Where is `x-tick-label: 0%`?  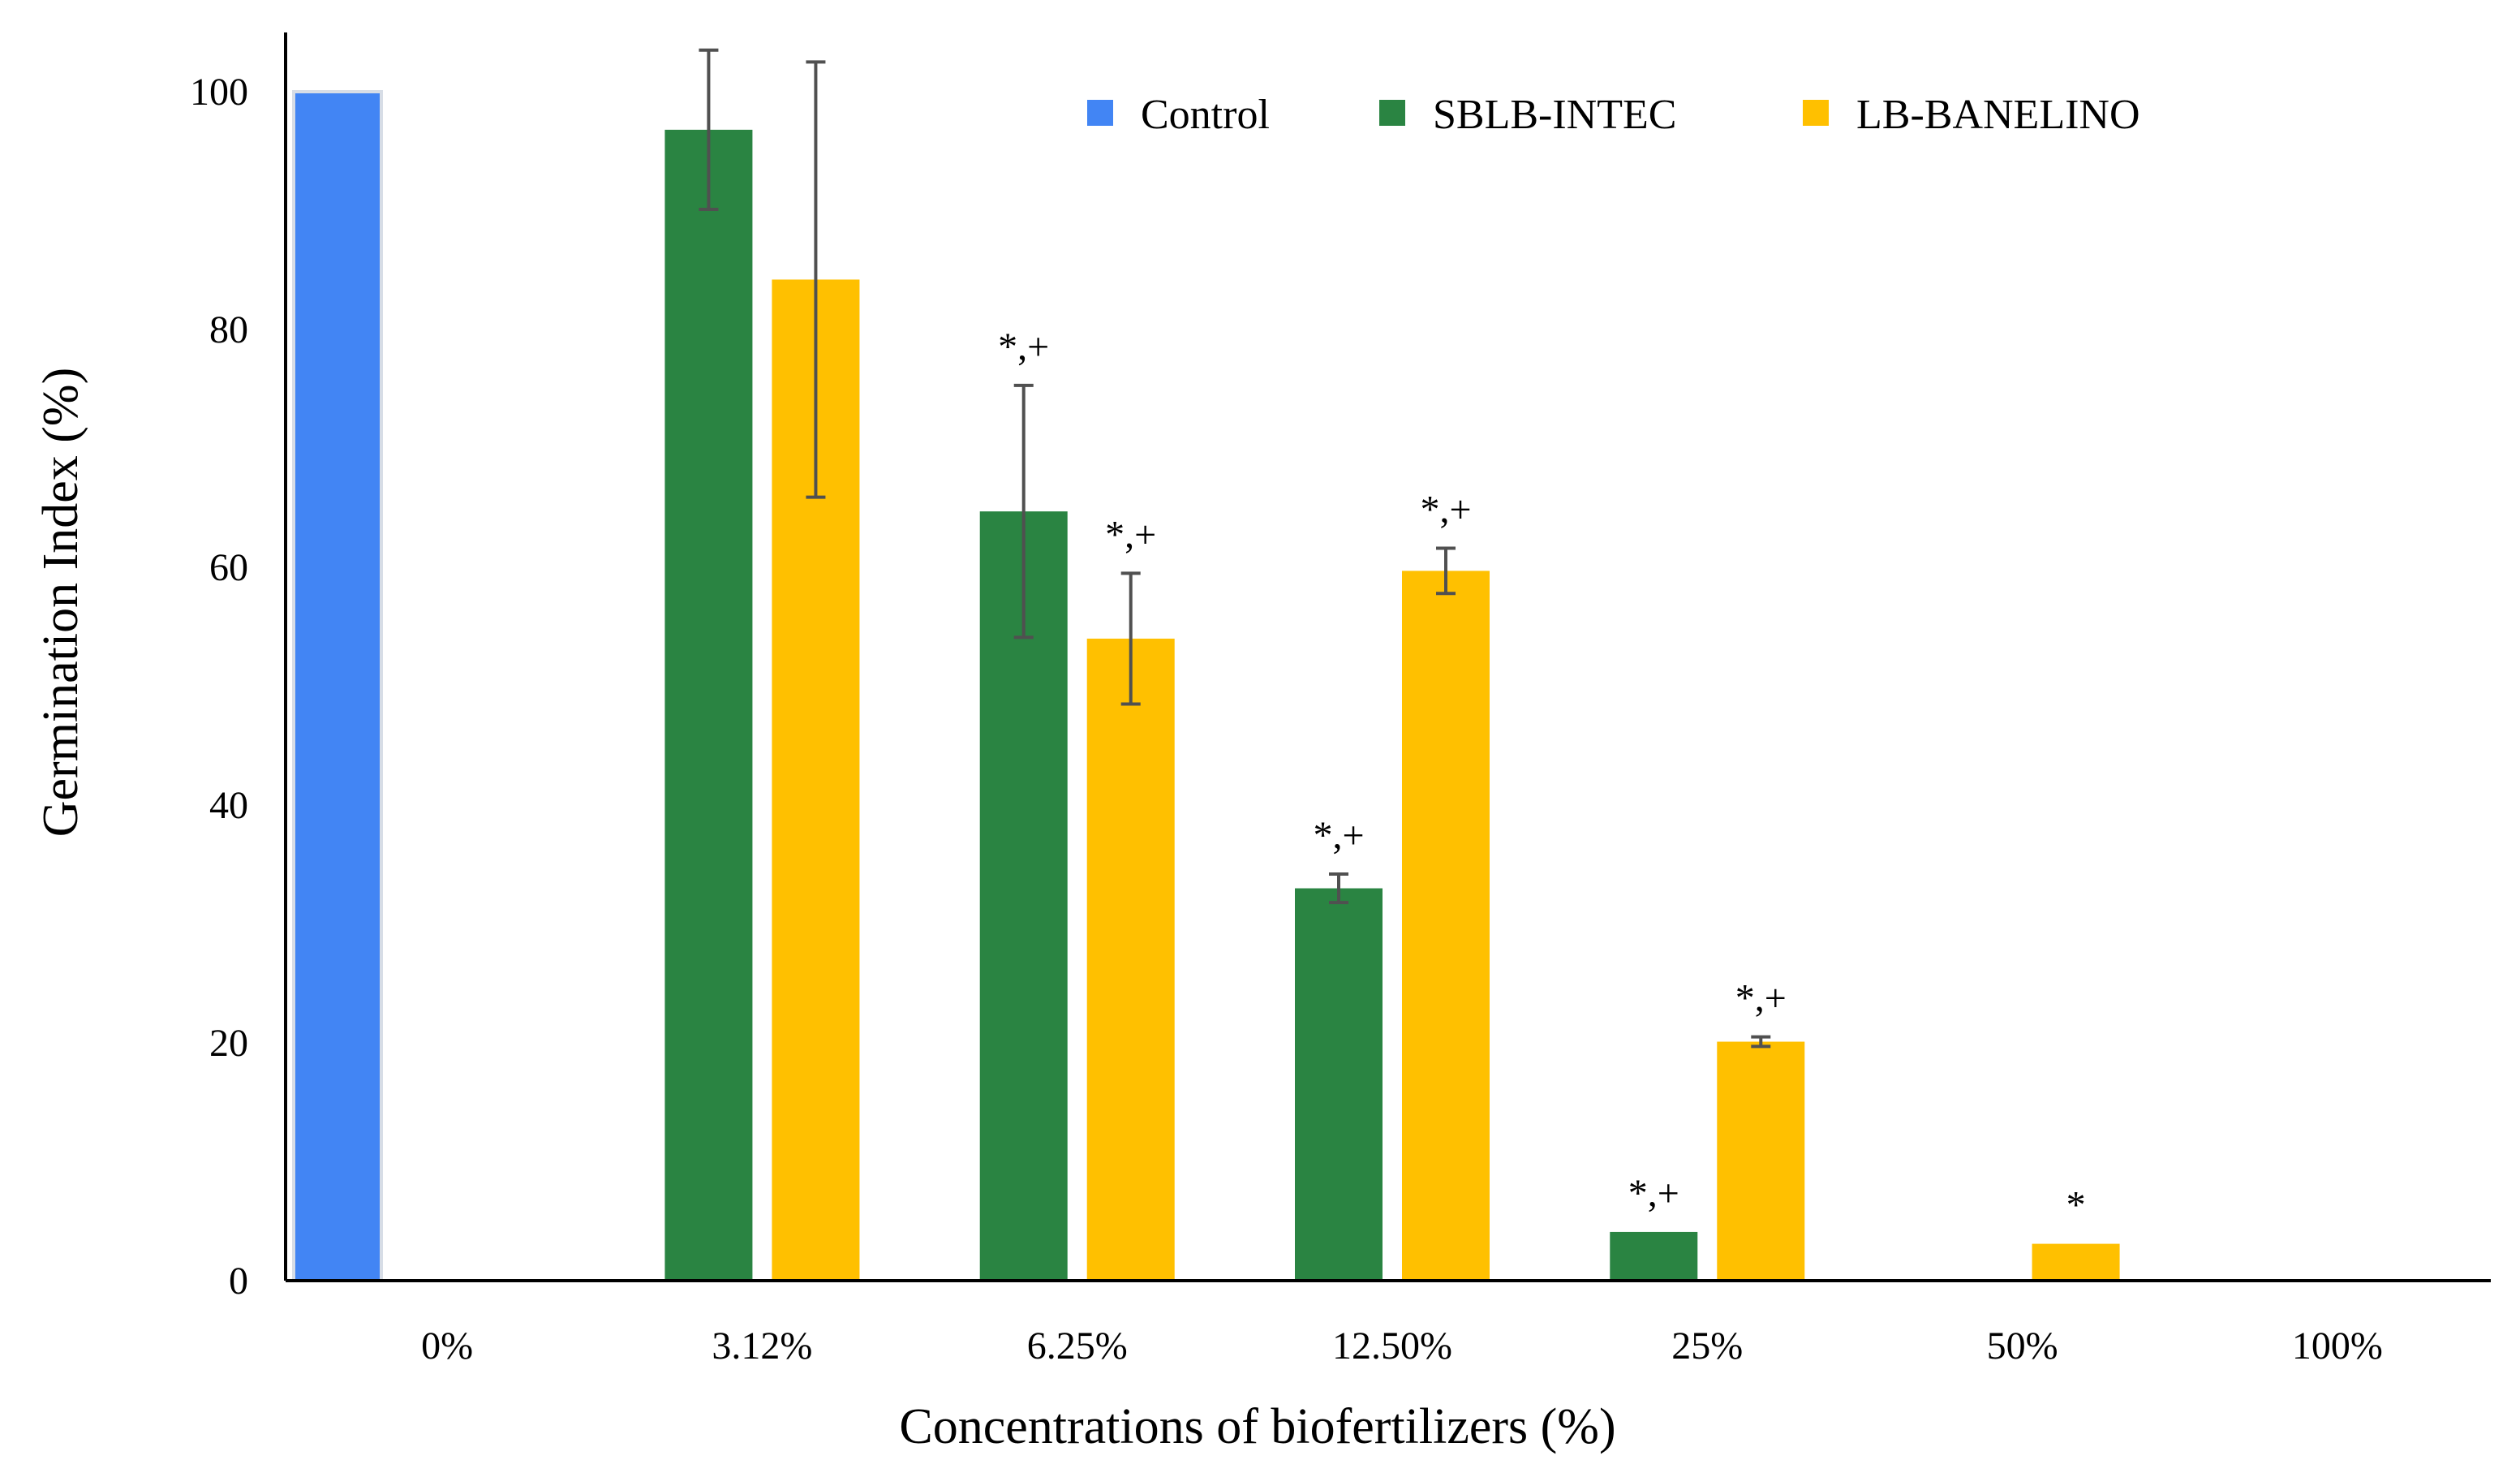 x-tick-label: 0% is located at coordinates (447, 1345).